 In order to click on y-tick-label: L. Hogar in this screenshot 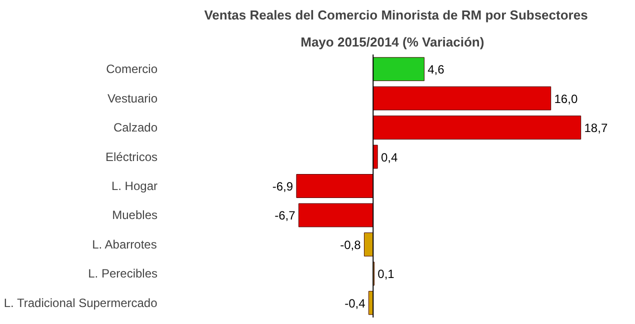, I will do `click(134, 186)`.